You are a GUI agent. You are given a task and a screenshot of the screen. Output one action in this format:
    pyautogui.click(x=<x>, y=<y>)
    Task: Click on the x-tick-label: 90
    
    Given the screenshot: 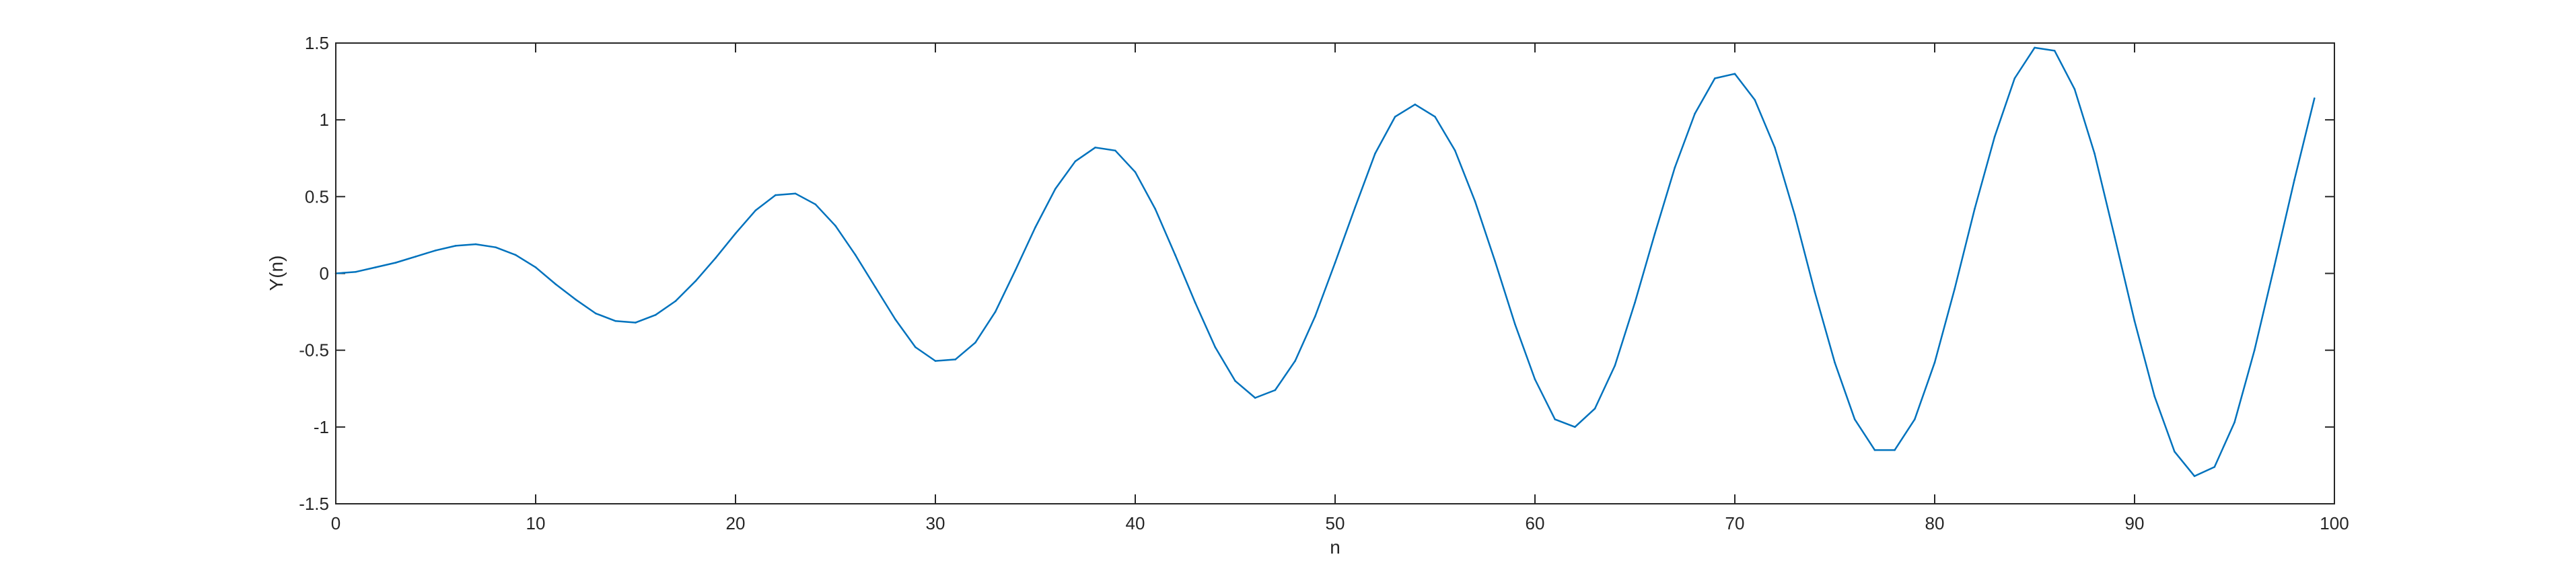 What is the action you would take?
    pyautogui.click(x=2135, y=523)
    